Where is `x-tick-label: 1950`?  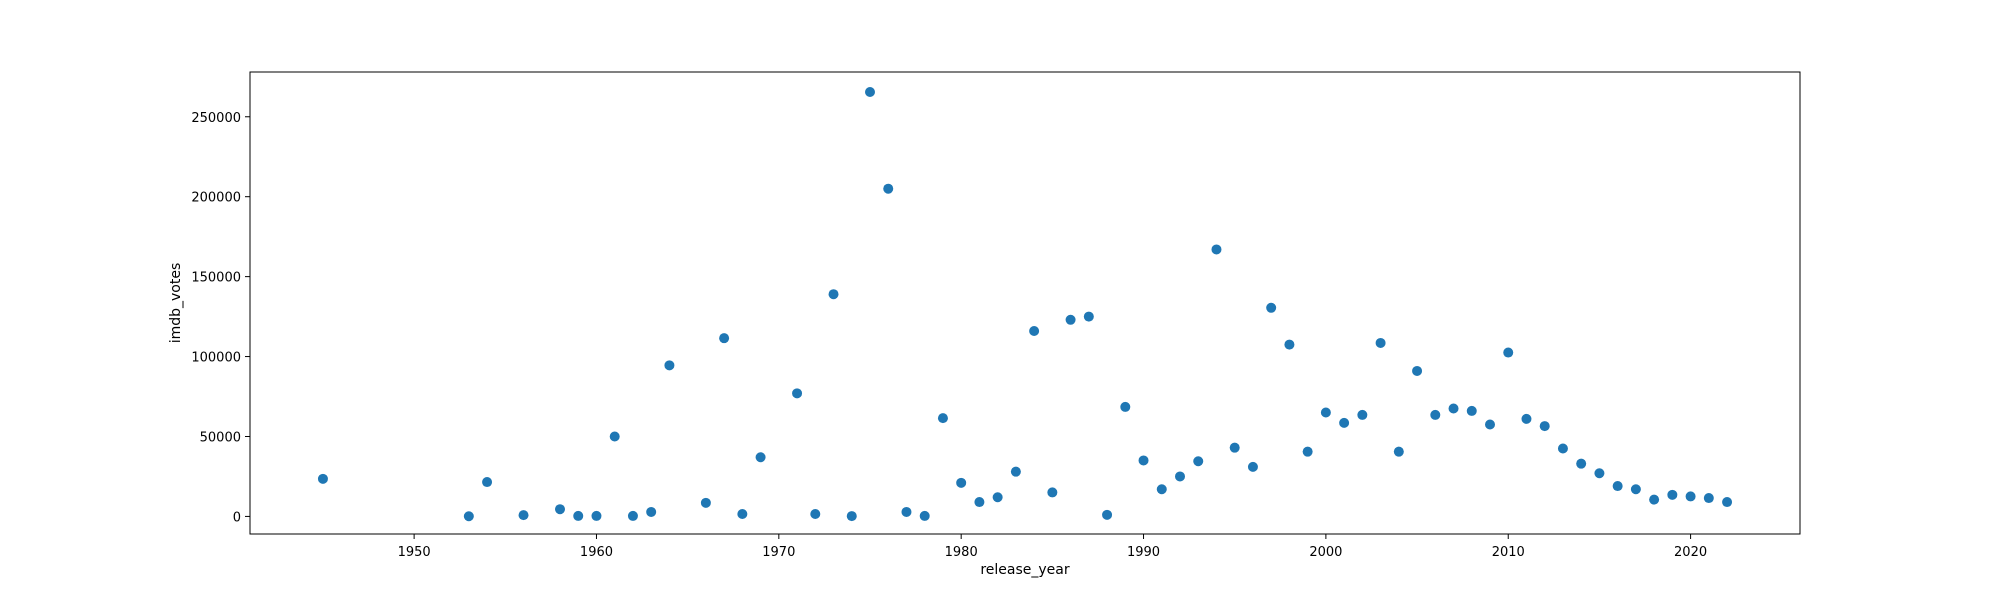
x-tick-label: 1950 is located at coordinates (414, 552).